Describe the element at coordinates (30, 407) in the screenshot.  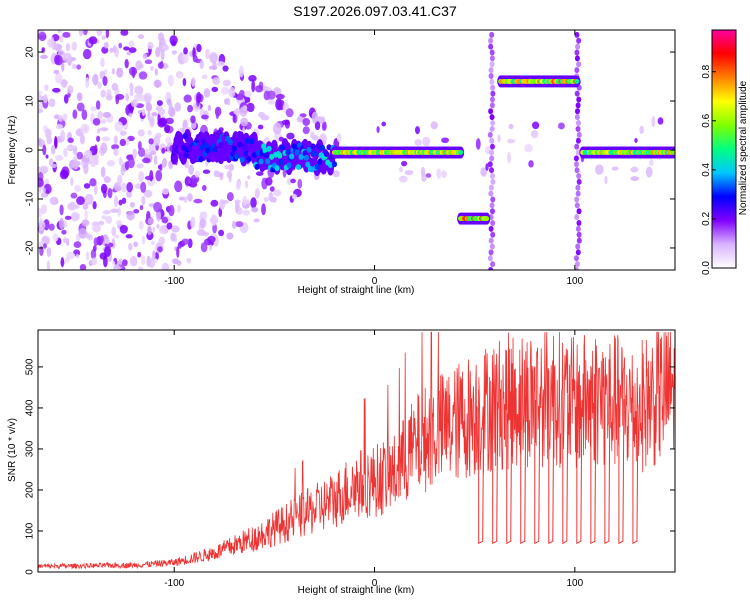
I see `snr-ytick-label: 400` at that location.